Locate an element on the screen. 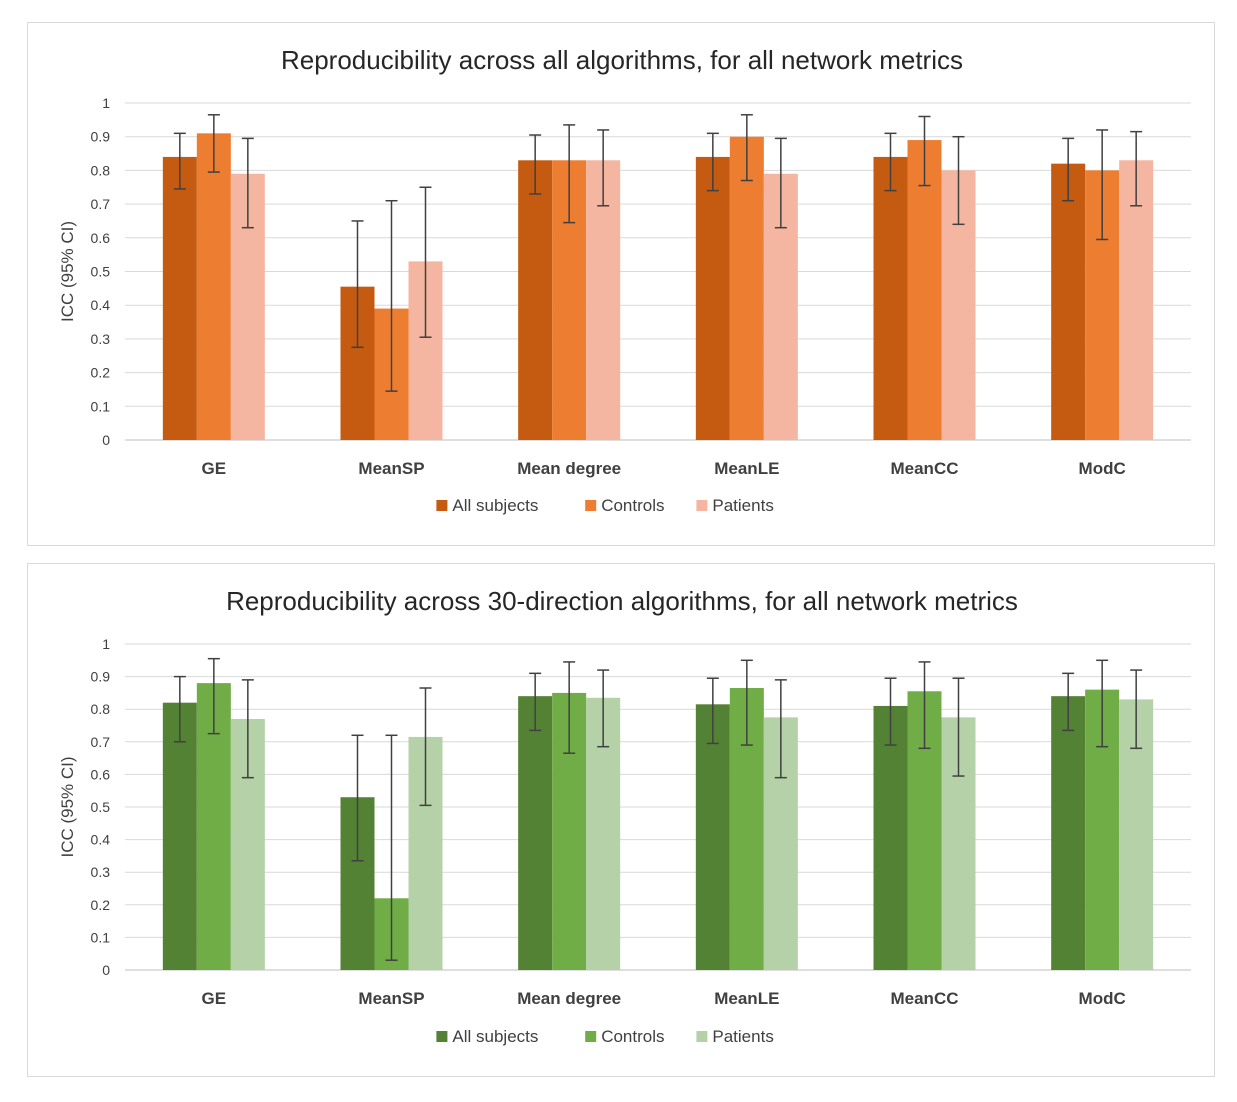 The width and height of the screenshot is (1237, 1102). chart1-y-tick-label: 0.2 is located at coordinates (101, 373).